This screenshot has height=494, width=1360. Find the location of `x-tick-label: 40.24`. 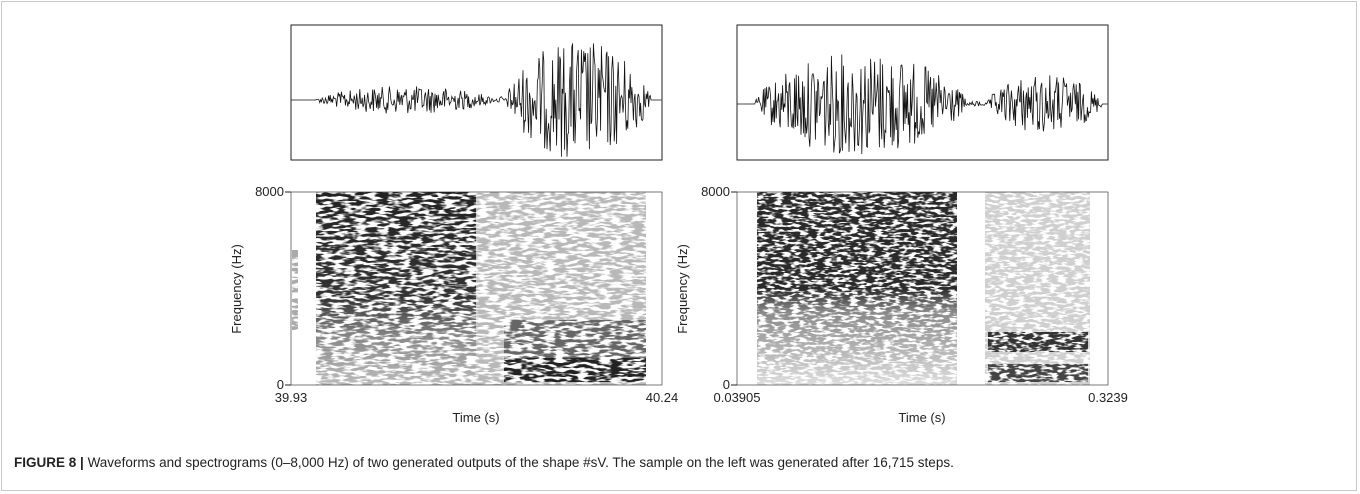

x-tick-label: 40.24 is located at coordinates (662, 397).